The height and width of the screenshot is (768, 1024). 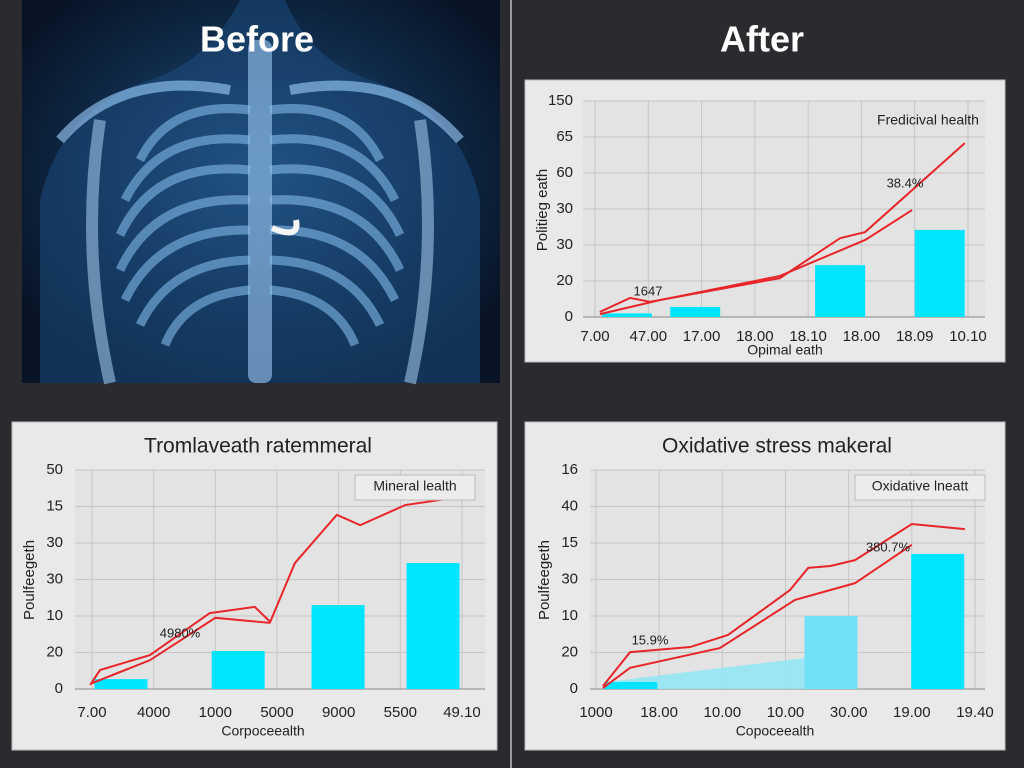 What do you see at coordinates (569, 469) in the screenshot?
I see `y-tick-label: 16` at bounding box center [569, 469].